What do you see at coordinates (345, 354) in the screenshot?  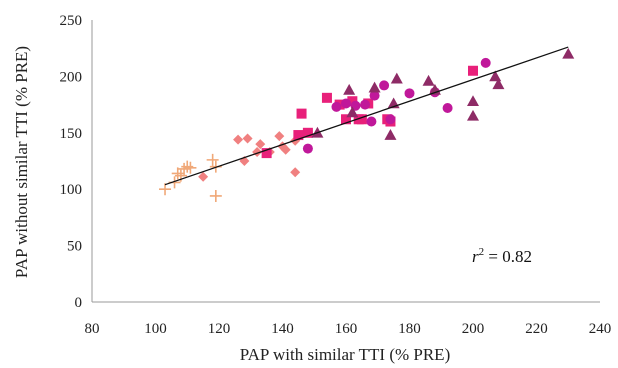 I see `x-axis-title: PAP with similar TTI (% PRE)` at bounding box center [345, 354].